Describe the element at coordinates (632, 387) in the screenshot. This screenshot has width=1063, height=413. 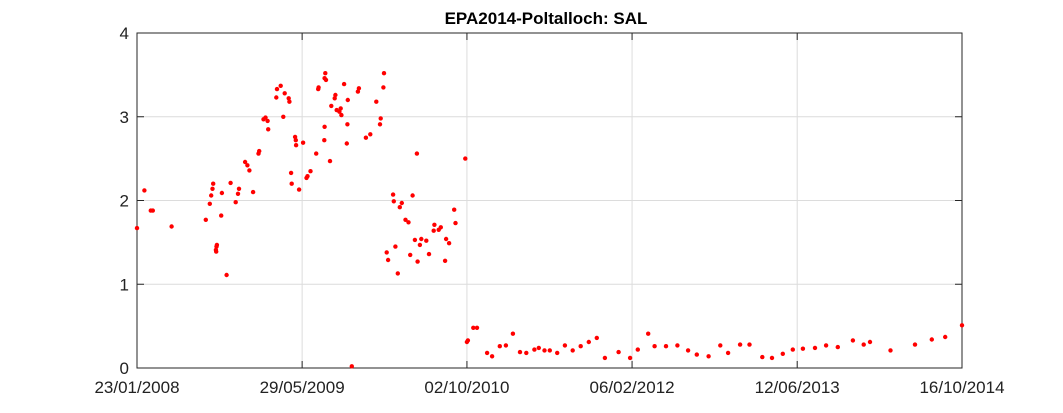
I see `x-tick-label: 06/02/2012` at that location.